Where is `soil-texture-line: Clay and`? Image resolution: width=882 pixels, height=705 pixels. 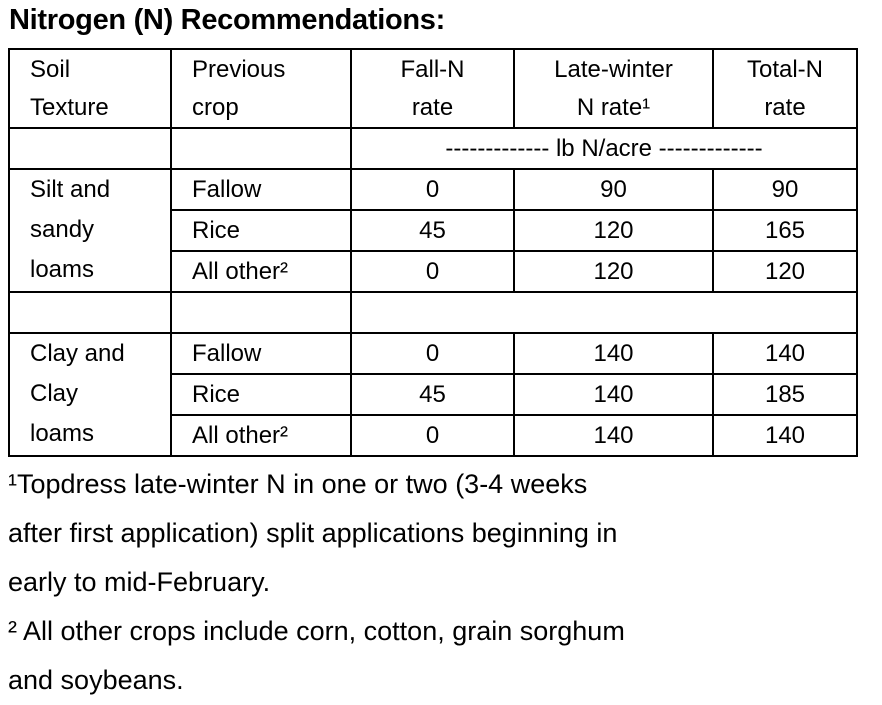
soil-texture-line: Clay and is located at coordinates (77, 353).